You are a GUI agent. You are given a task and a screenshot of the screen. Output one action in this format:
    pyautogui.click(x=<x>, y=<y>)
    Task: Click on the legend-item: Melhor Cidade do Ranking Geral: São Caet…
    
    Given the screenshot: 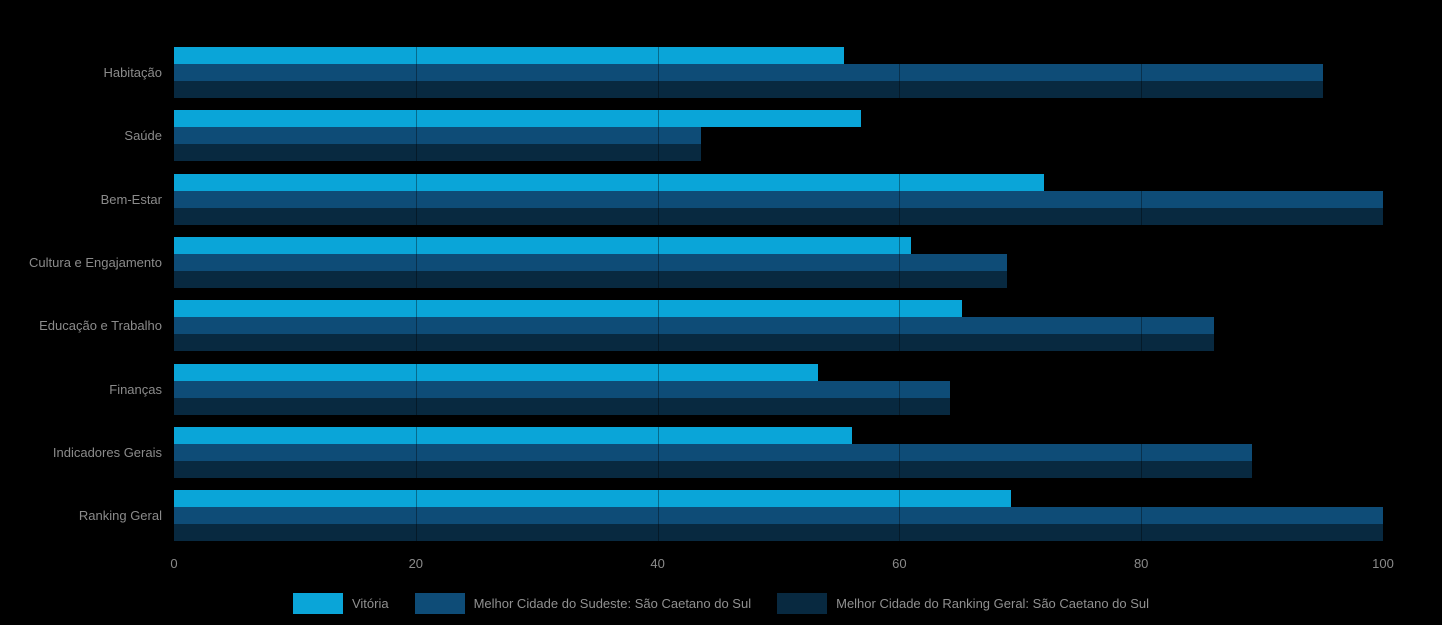 What is the action you would take?
    pyautogui.click(x=963, y=603)
    